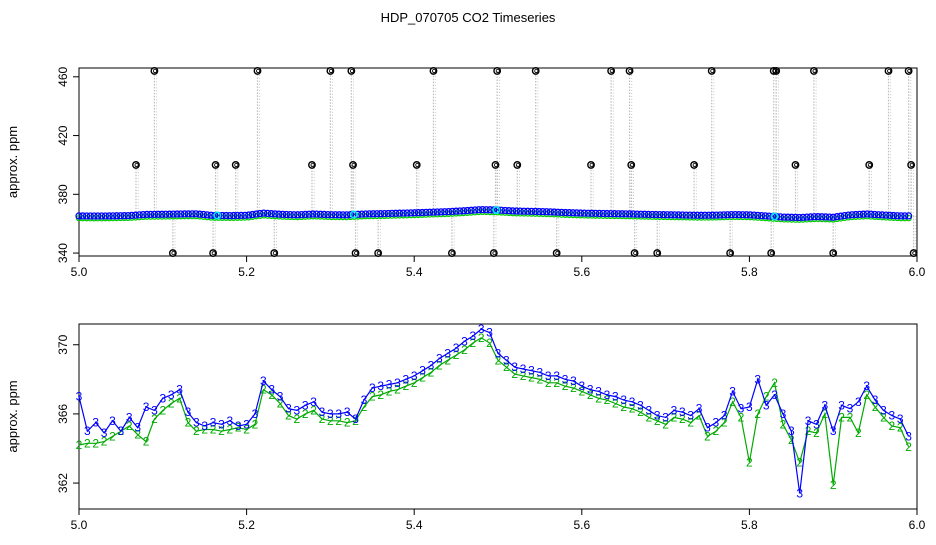  Describe the element at coordinates (917, 272) in the screenshot. I see `x-tick-label: 6.0` at that location.